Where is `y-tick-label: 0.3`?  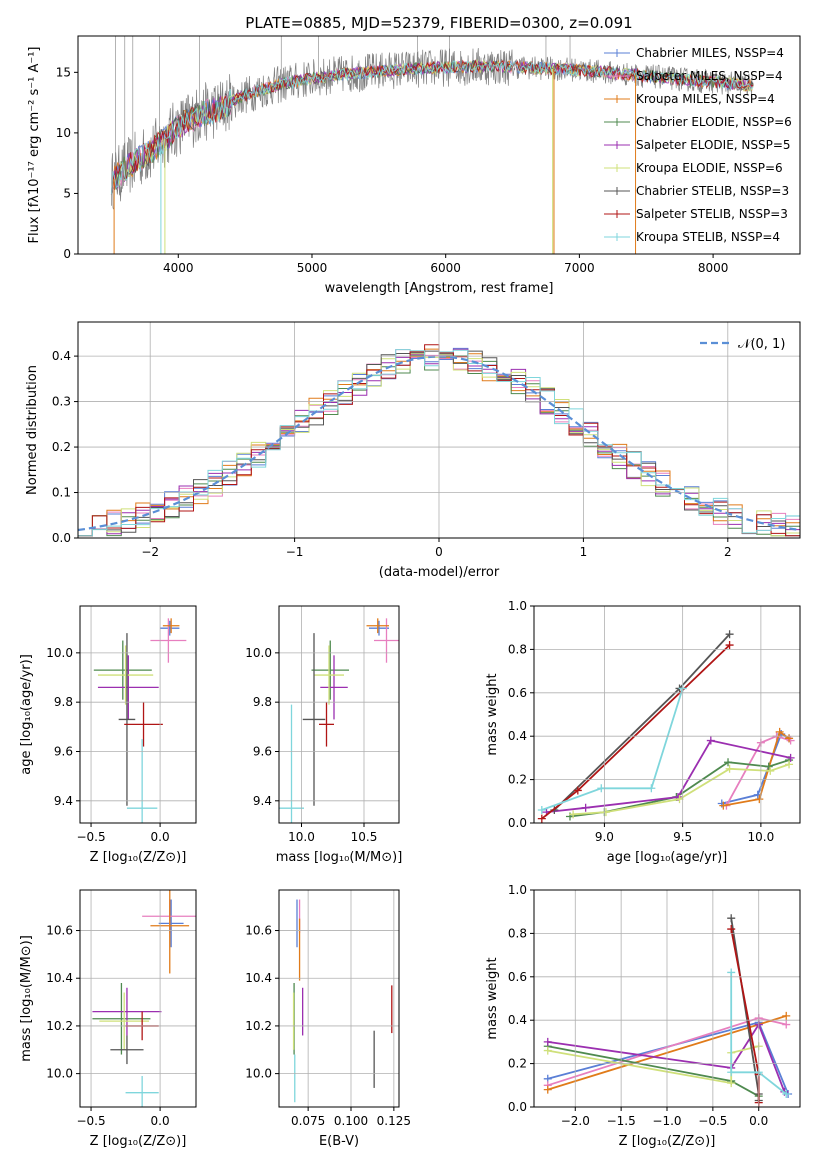
y-tick-label: 0.3 is located at coordinates (61, 402).